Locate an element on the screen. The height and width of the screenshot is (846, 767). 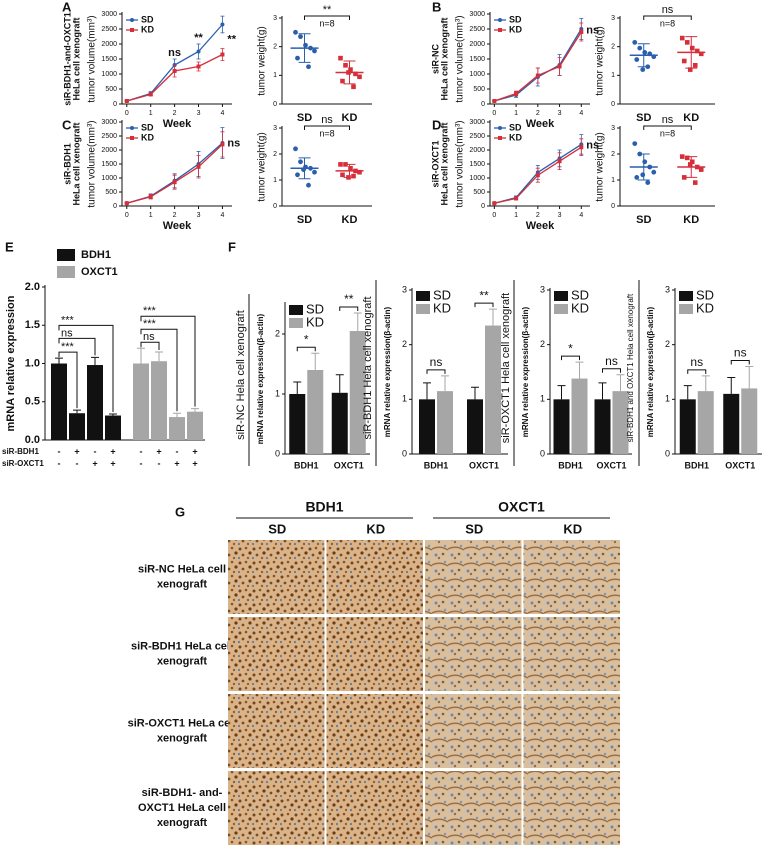
x-tick-label: SD is located at coordinates (643, 118).